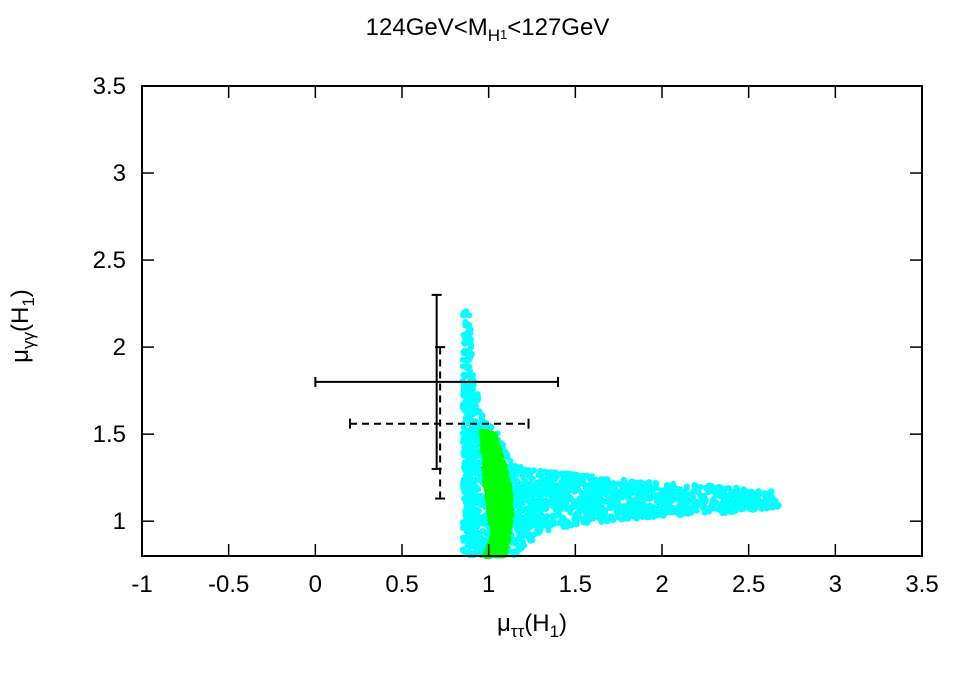 The image size is (975, 679). I want to click on x-tick-label: 1.5, so click(575, 584).